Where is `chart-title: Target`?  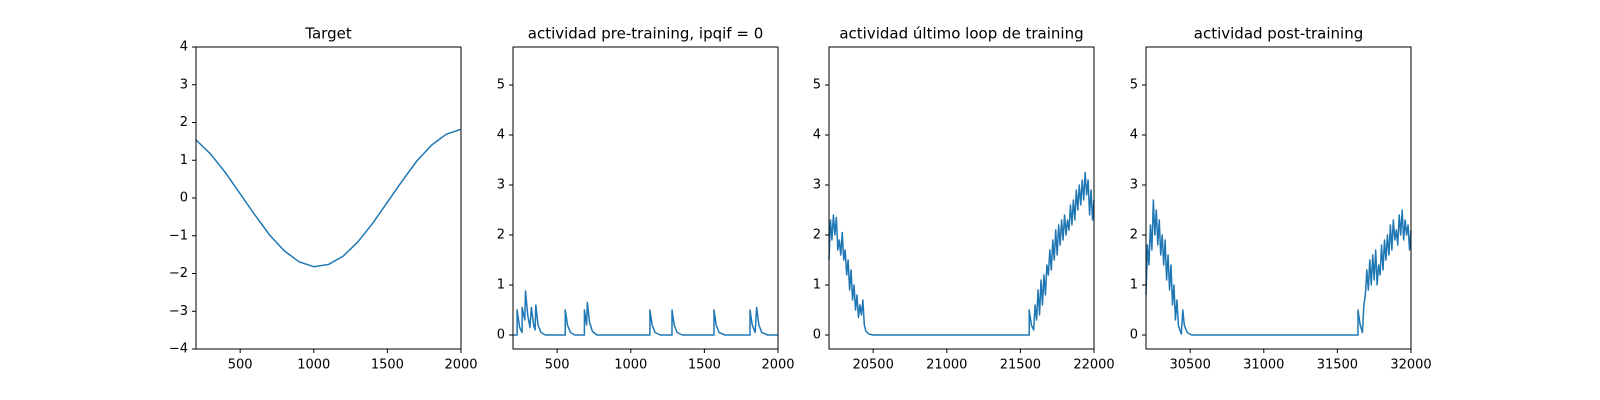 chart-title: Target is located at coordinates (328, 34).